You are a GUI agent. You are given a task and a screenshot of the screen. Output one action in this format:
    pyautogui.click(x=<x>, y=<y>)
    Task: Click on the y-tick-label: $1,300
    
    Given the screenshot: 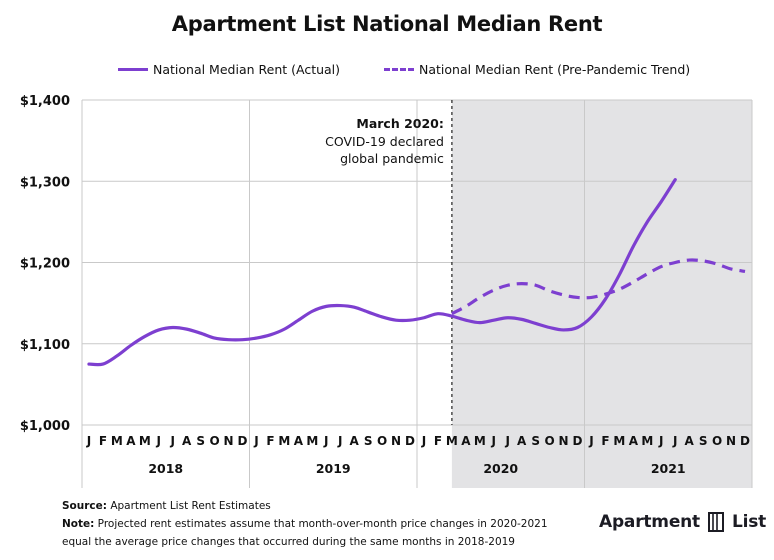 What is the action you would take?
    pyautogui.click(x=45, y=182)
    